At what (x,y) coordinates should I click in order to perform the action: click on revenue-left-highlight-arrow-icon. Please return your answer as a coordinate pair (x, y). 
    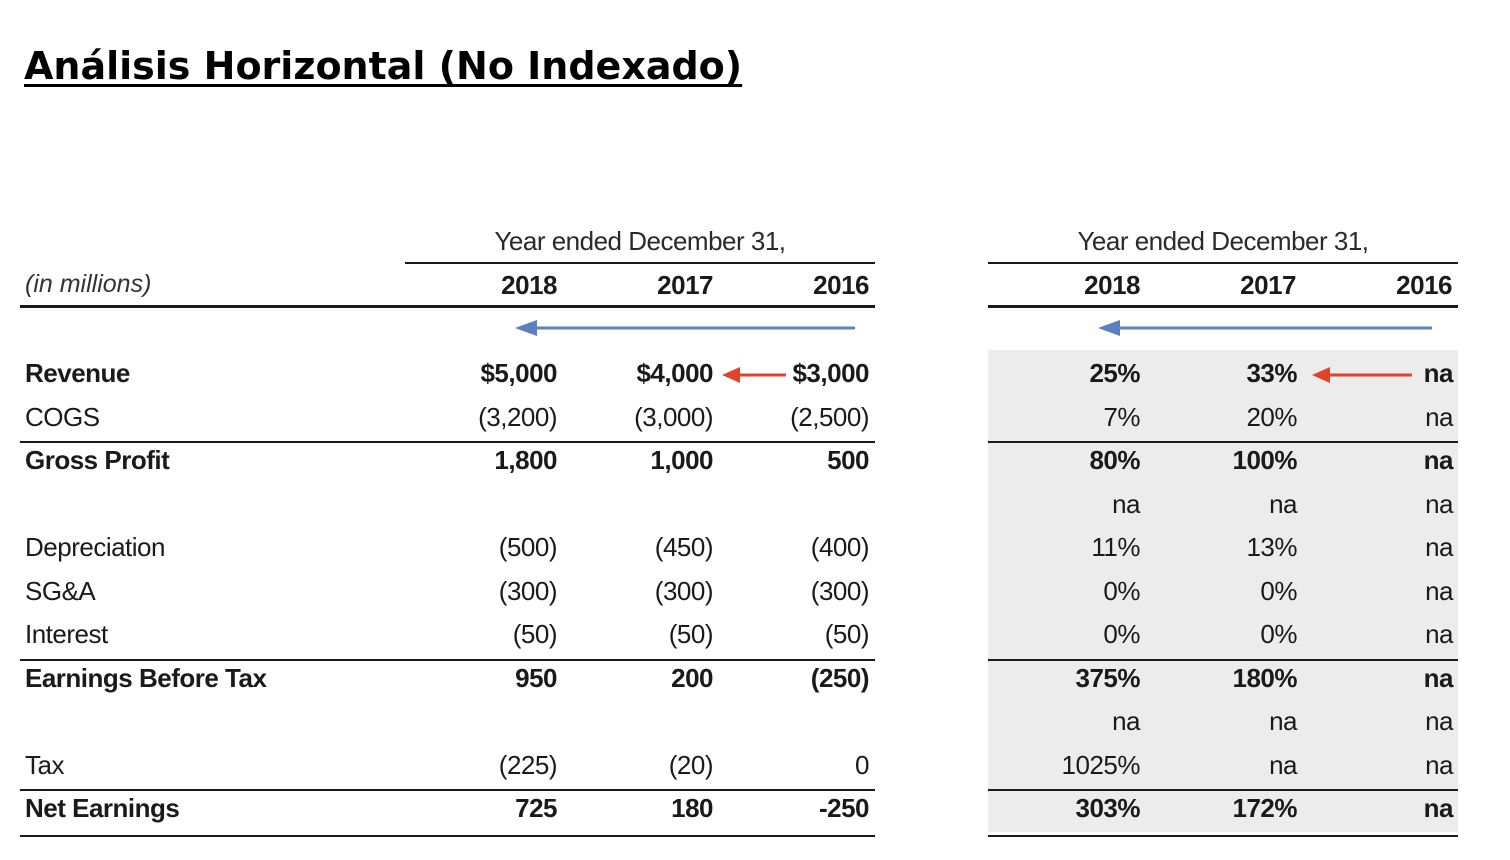
    Looking at the image, I should click on (754, 375).